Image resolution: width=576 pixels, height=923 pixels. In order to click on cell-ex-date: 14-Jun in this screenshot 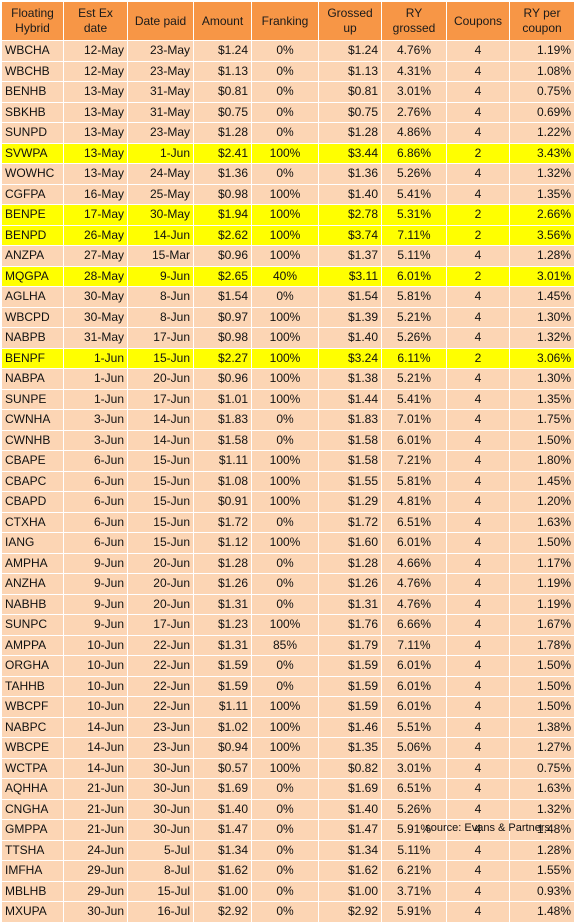, I will do `click(95, 748)`.